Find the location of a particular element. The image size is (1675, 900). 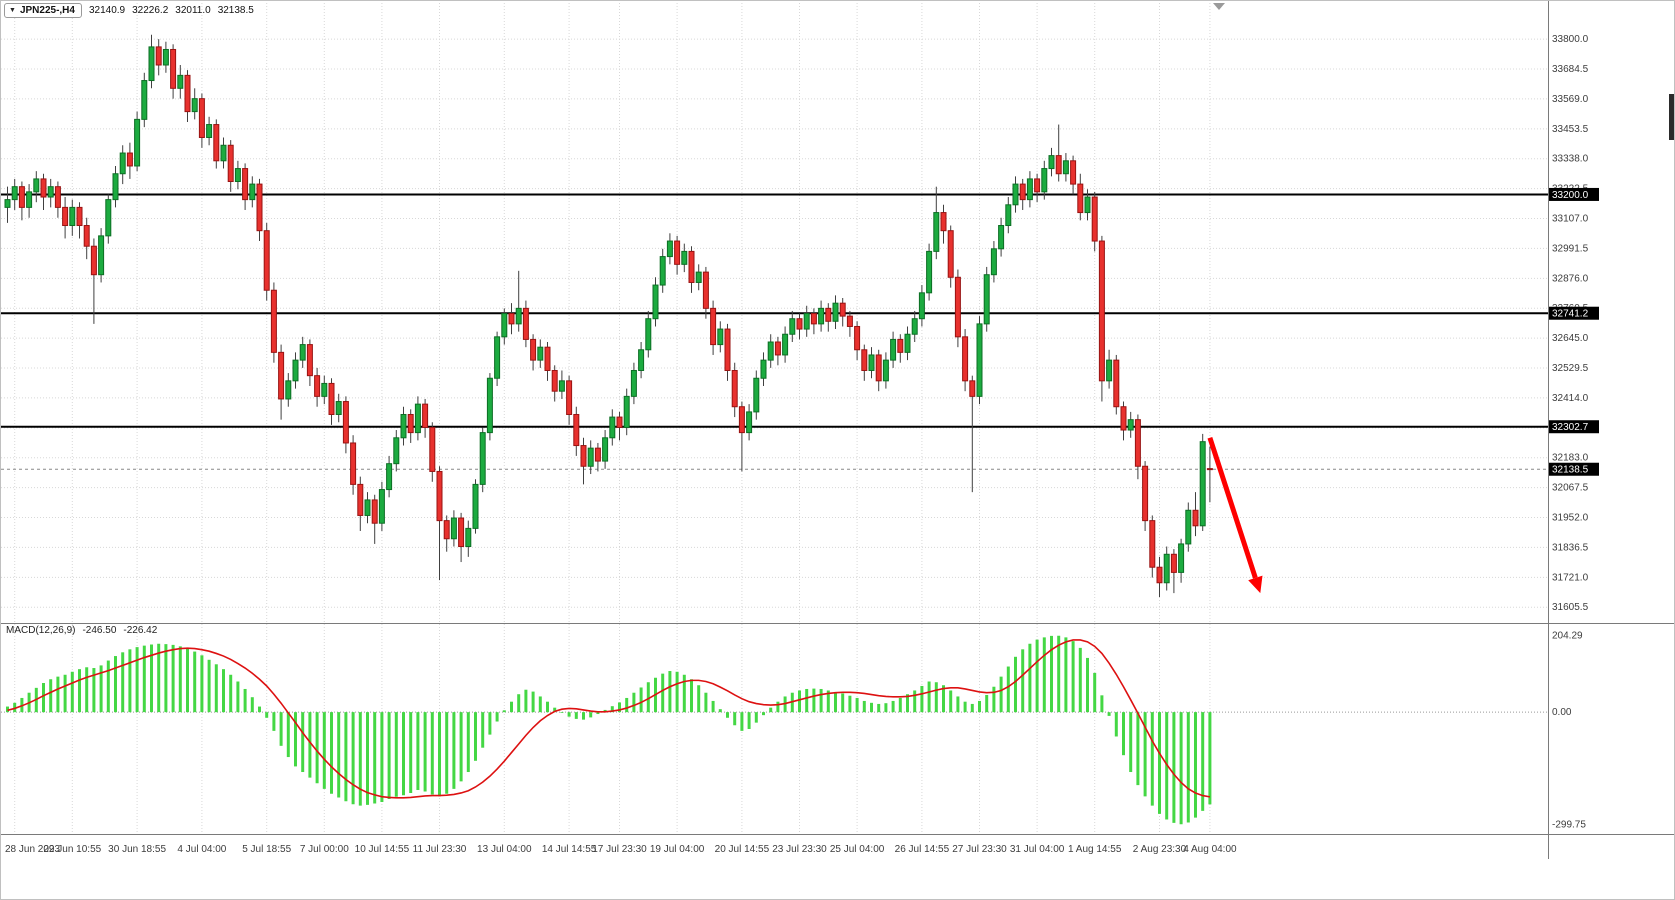

chart-shift-marker is located at coordinates (1219, 6).